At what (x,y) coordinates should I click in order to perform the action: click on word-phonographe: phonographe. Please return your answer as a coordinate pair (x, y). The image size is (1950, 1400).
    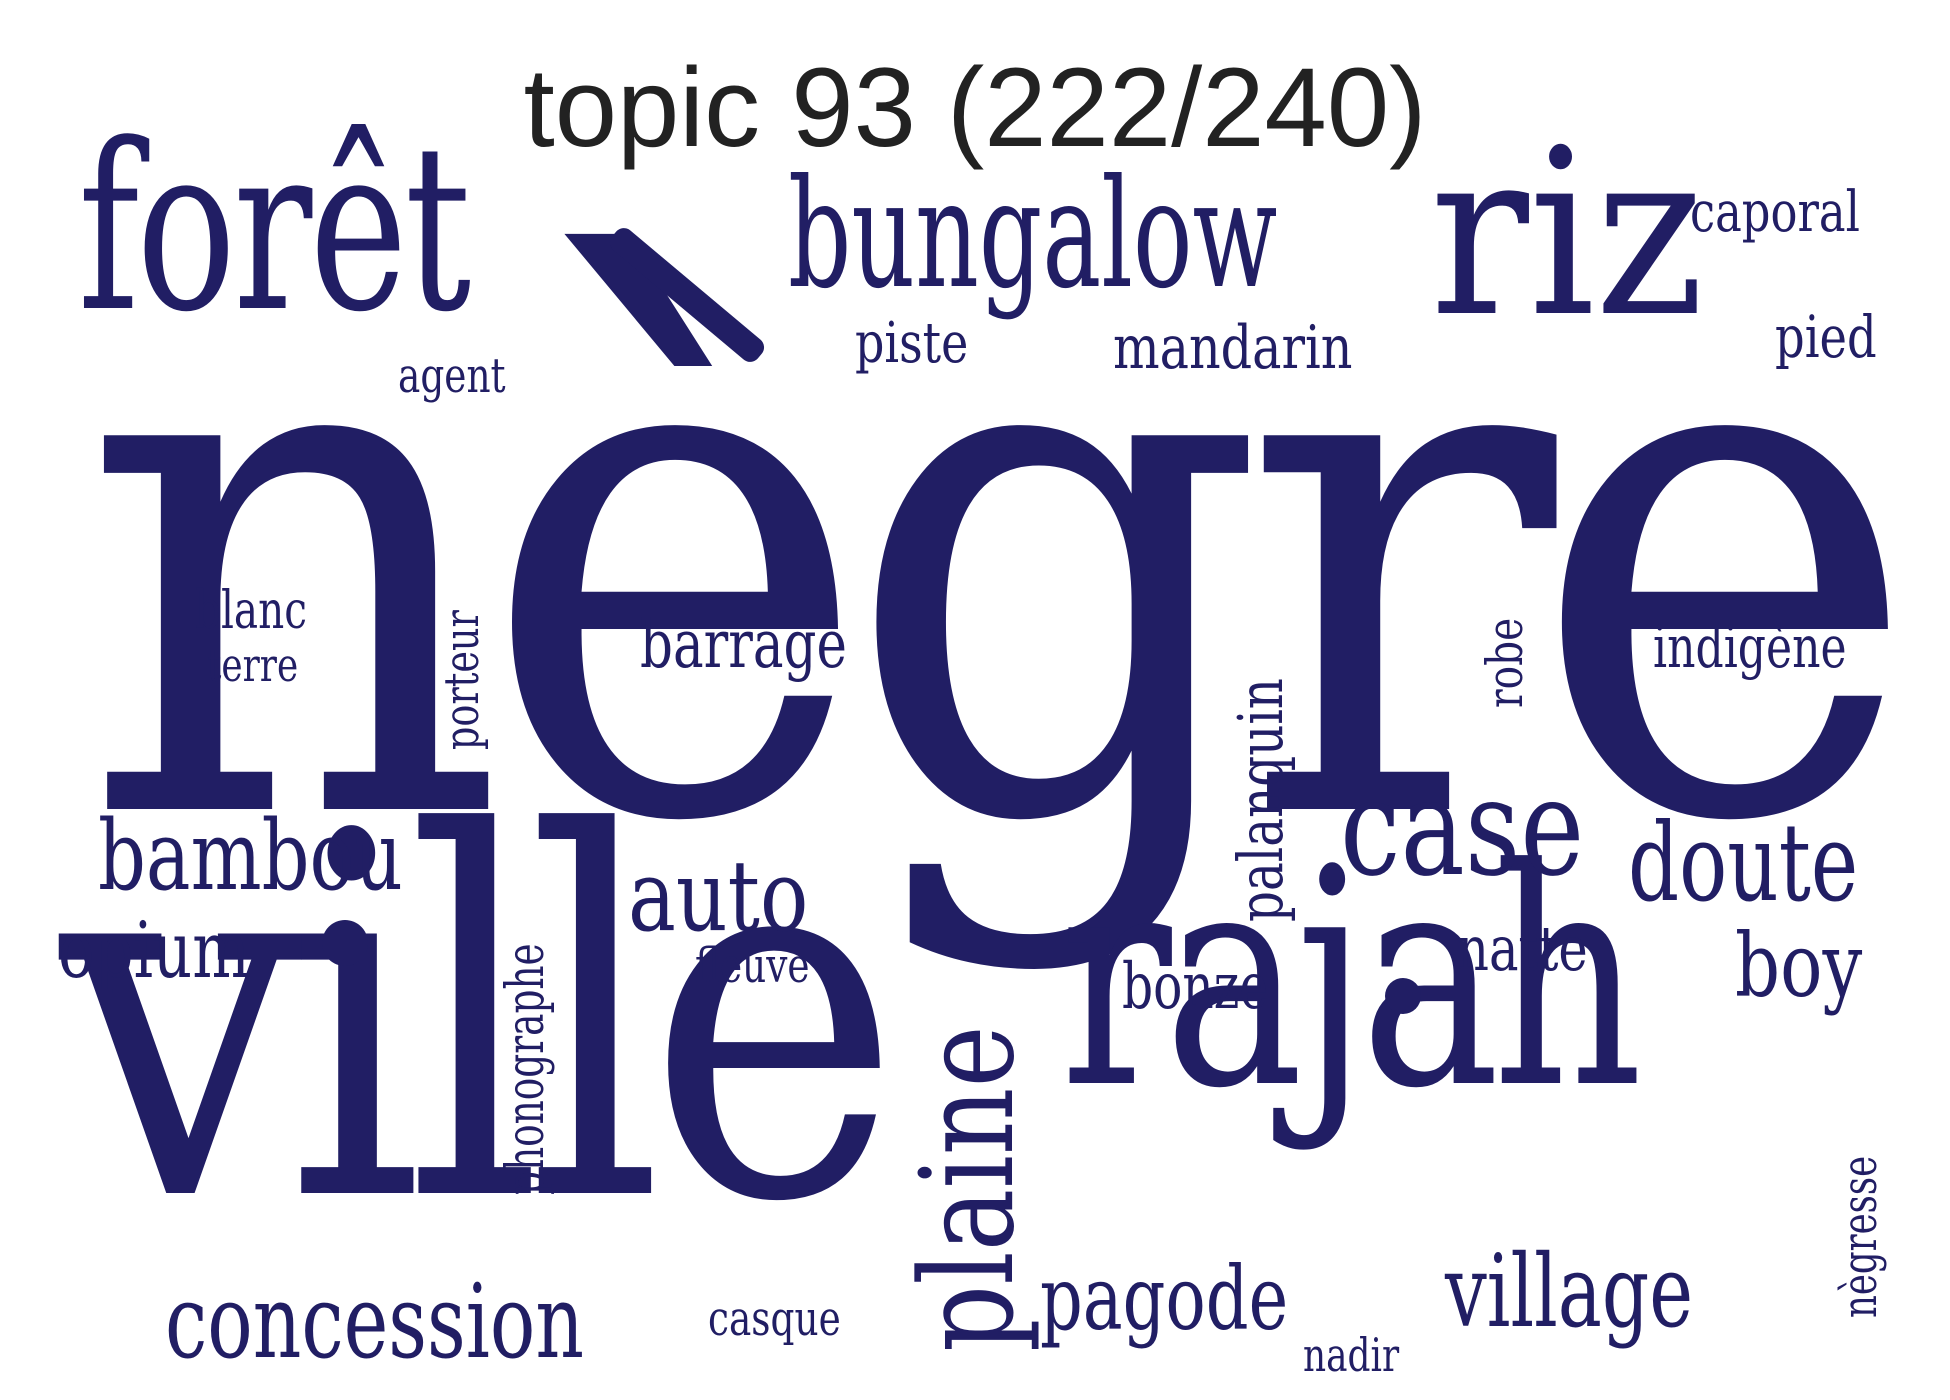
    Looking at the image, I should click on (526, 1069).